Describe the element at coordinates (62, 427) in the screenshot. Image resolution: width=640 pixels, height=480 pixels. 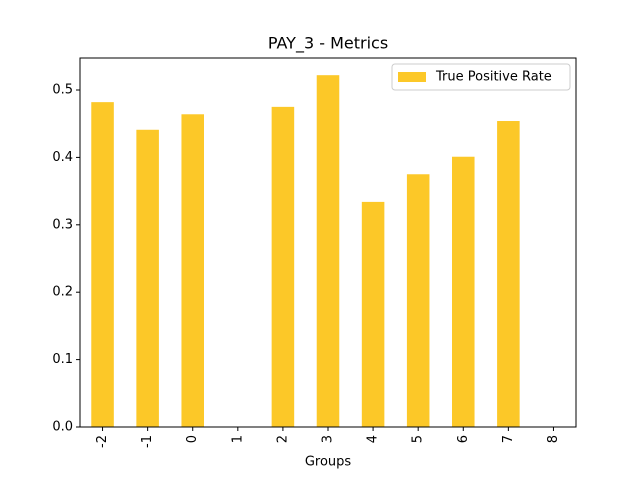
I see `y-tick-label: 0.0` at that location.